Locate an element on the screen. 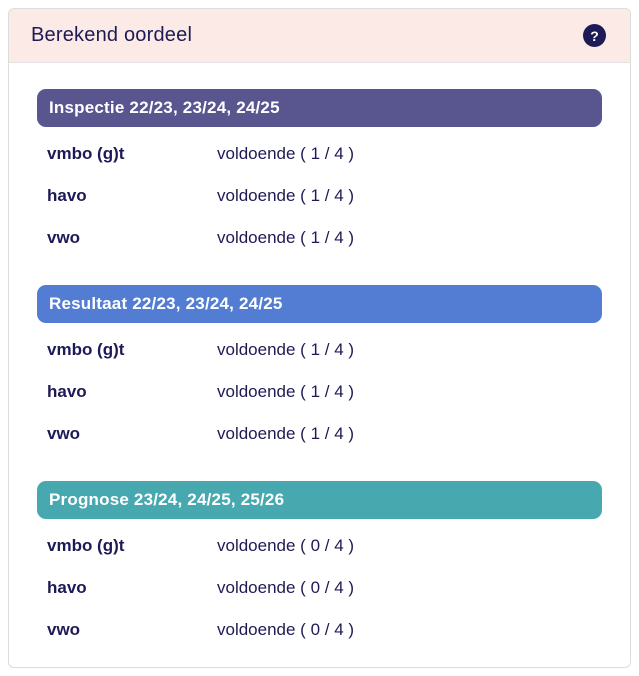  section-header-prognose: Prognose 23/24, 24/25, 25/26 is located at coordinates (319, 500).